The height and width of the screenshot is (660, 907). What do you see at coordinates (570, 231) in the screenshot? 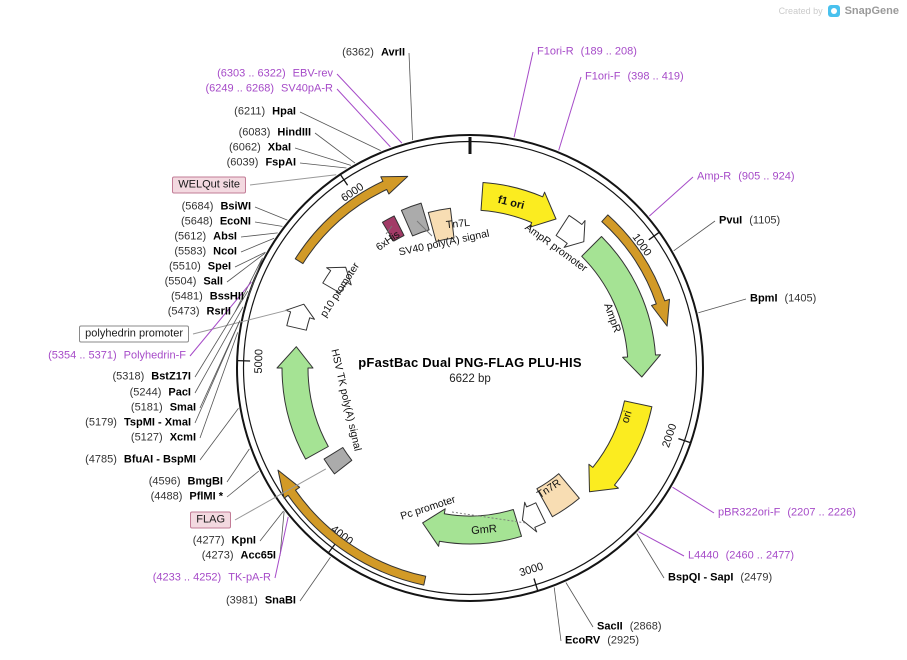
I see `feature-ampr-promoter` at bounding box center [570, 231].